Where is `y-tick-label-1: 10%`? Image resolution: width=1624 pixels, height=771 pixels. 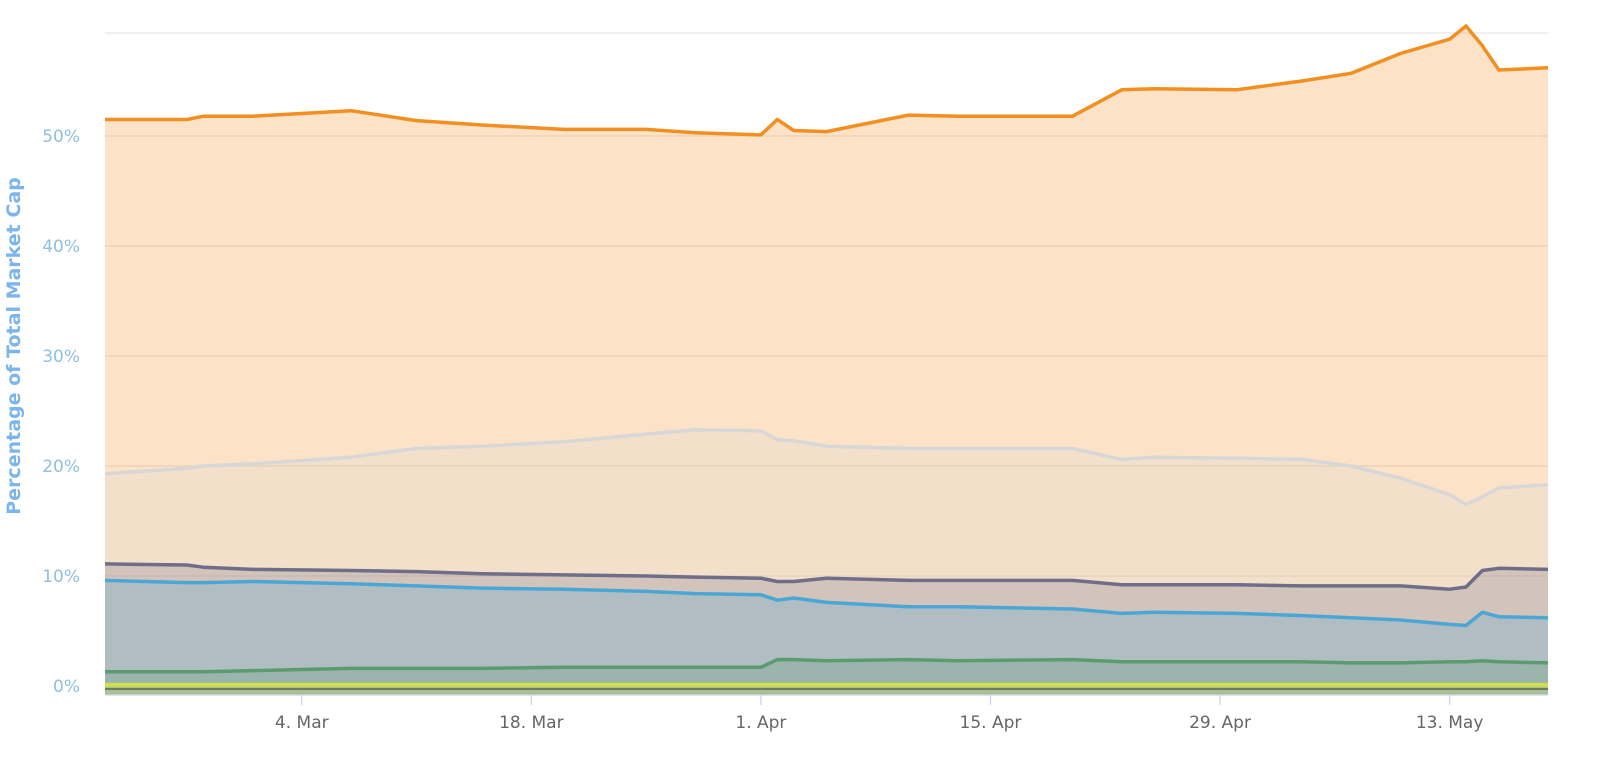
y-tick-label-1: 10% is located at coordinates (61, 577).